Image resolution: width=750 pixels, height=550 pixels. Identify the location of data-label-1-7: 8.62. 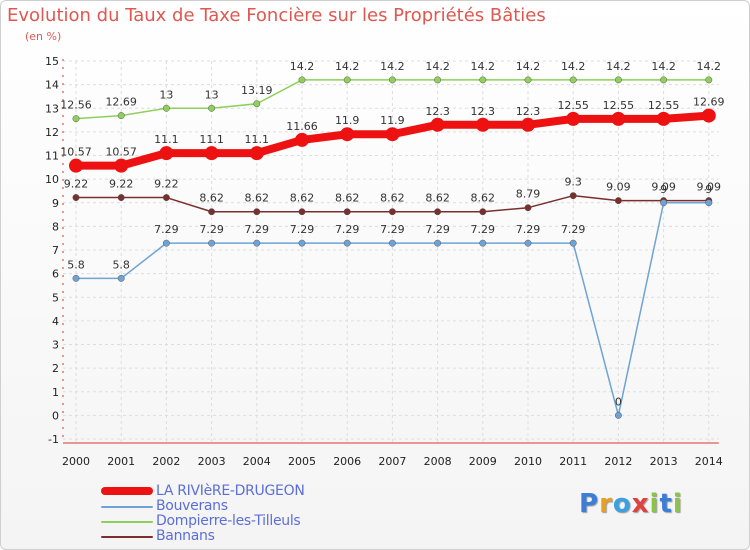
(392, 198).